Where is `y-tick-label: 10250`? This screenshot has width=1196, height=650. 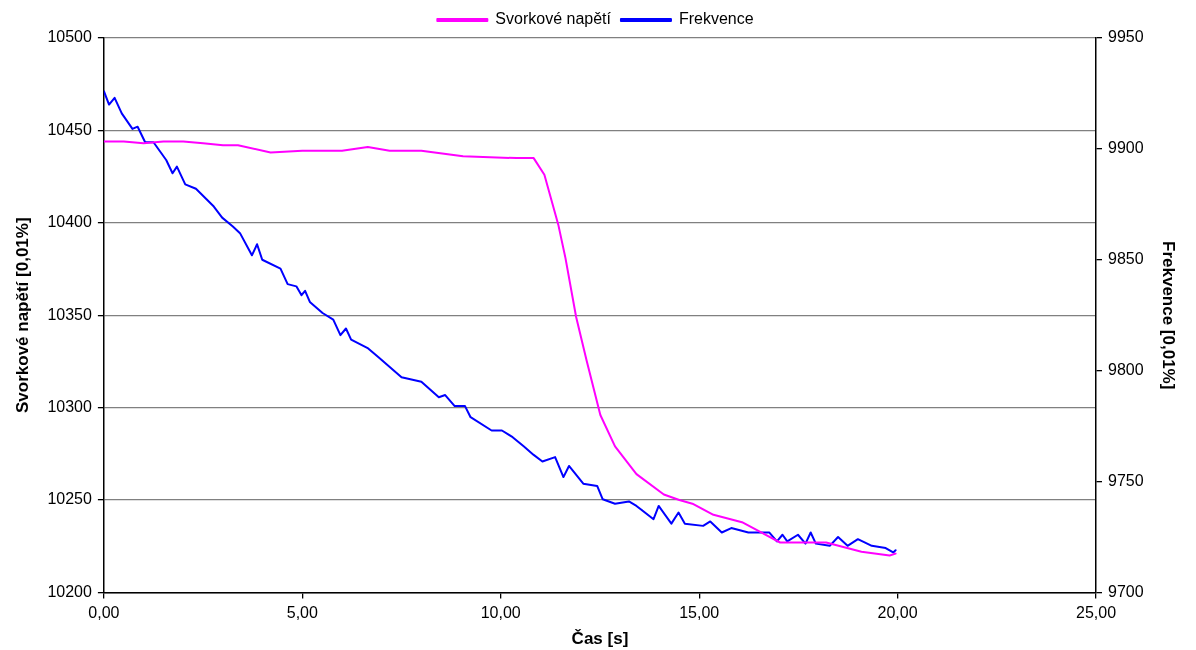
y-tick-label: 10250 is located at coordinates (69, 499).